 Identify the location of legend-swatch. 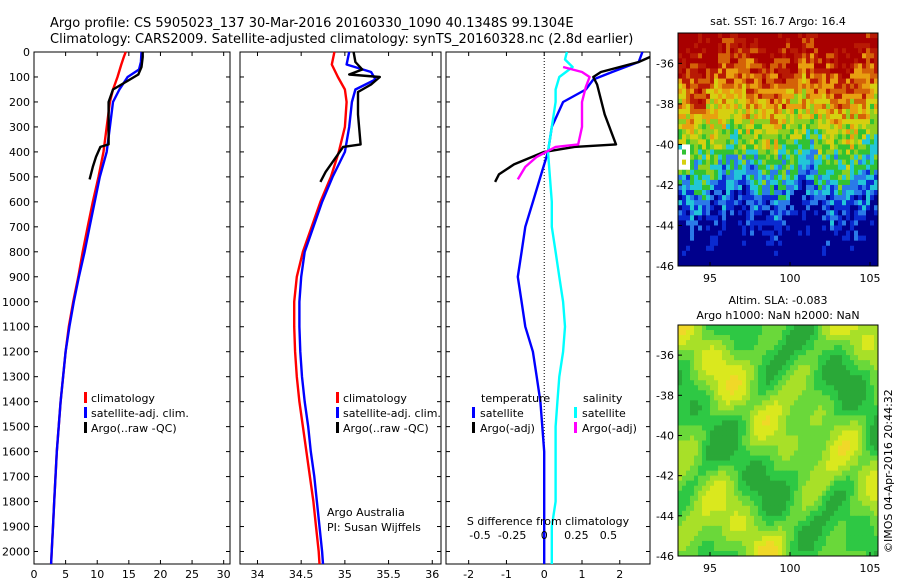
(337, 412).